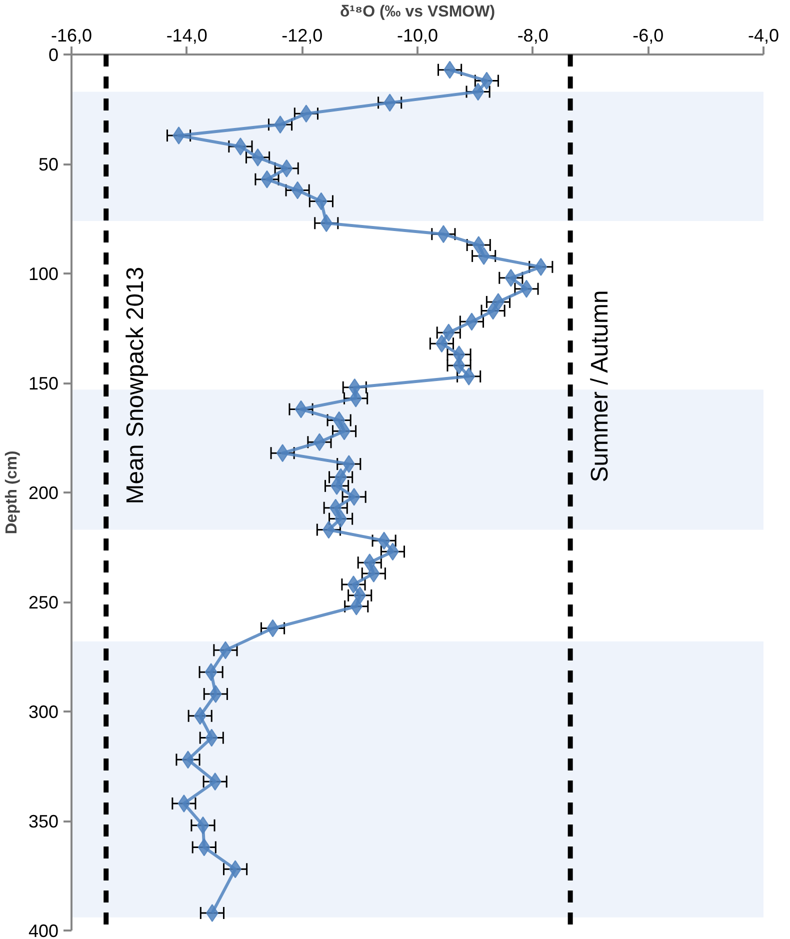 The height and width of the screenshot is (939, 790). What do you see at coordinates (43, 274) in the screenshot?
I see `y-tick-label: 100` at bounding box center [43, 274].